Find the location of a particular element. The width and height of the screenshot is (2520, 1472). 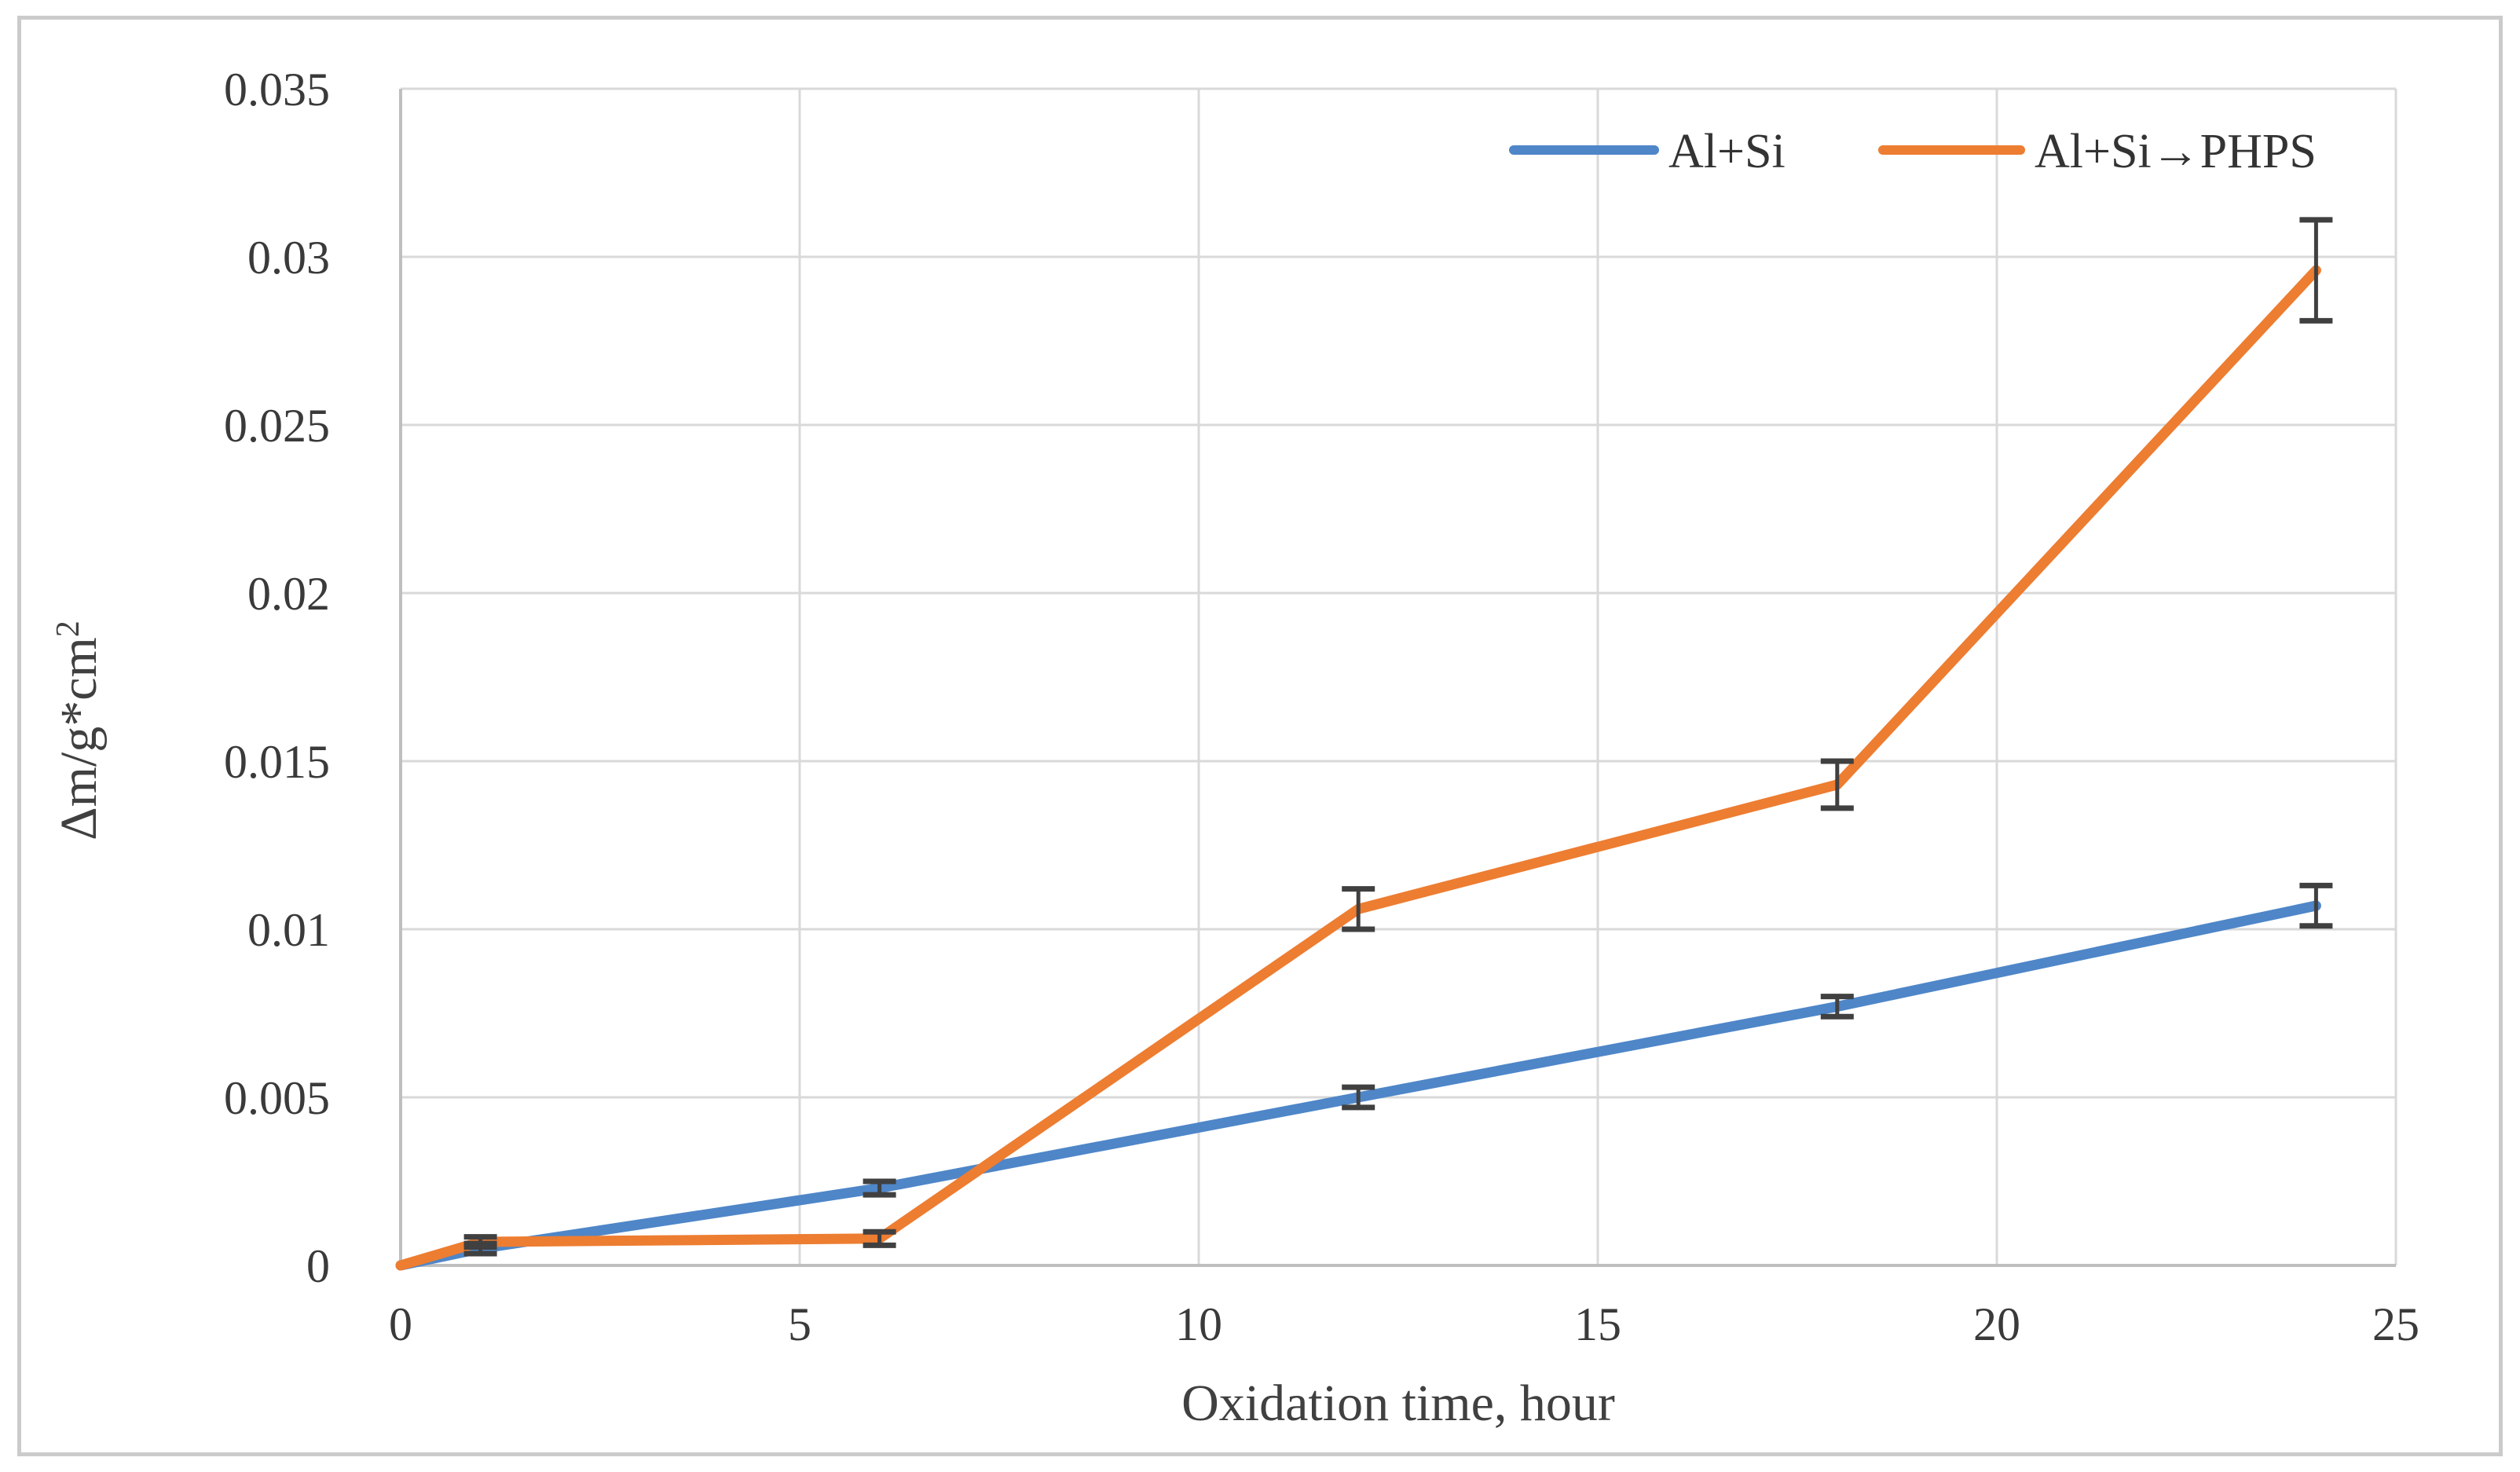

x-tick-label: 25 is located at coordinates (2395, 1324).